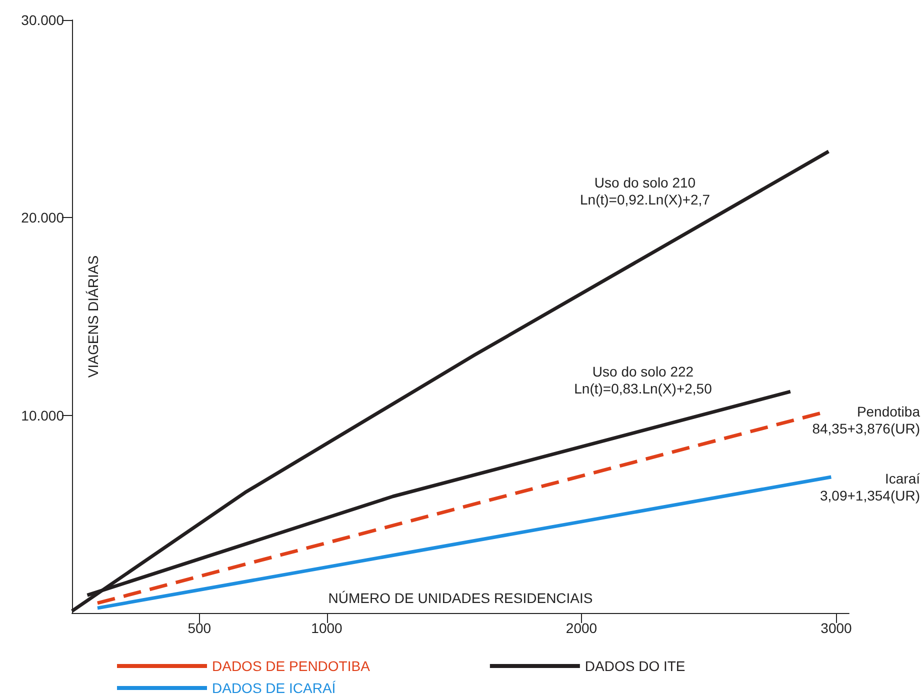  Describe the element at coordinates (93, 316) in the screenshot. I see `y-axis-title: VIAGENS DIÁRIAS` at that location.